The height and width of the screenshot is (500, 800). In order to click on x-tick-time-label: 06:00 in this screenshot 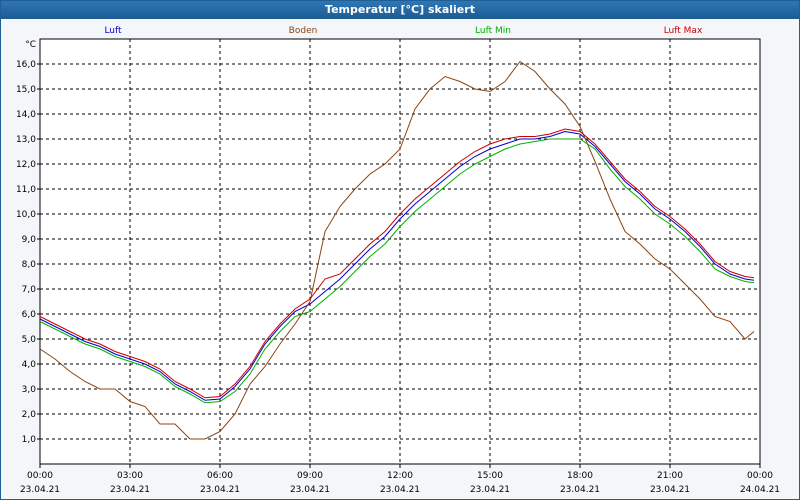, I will do `click(220, 476)`.